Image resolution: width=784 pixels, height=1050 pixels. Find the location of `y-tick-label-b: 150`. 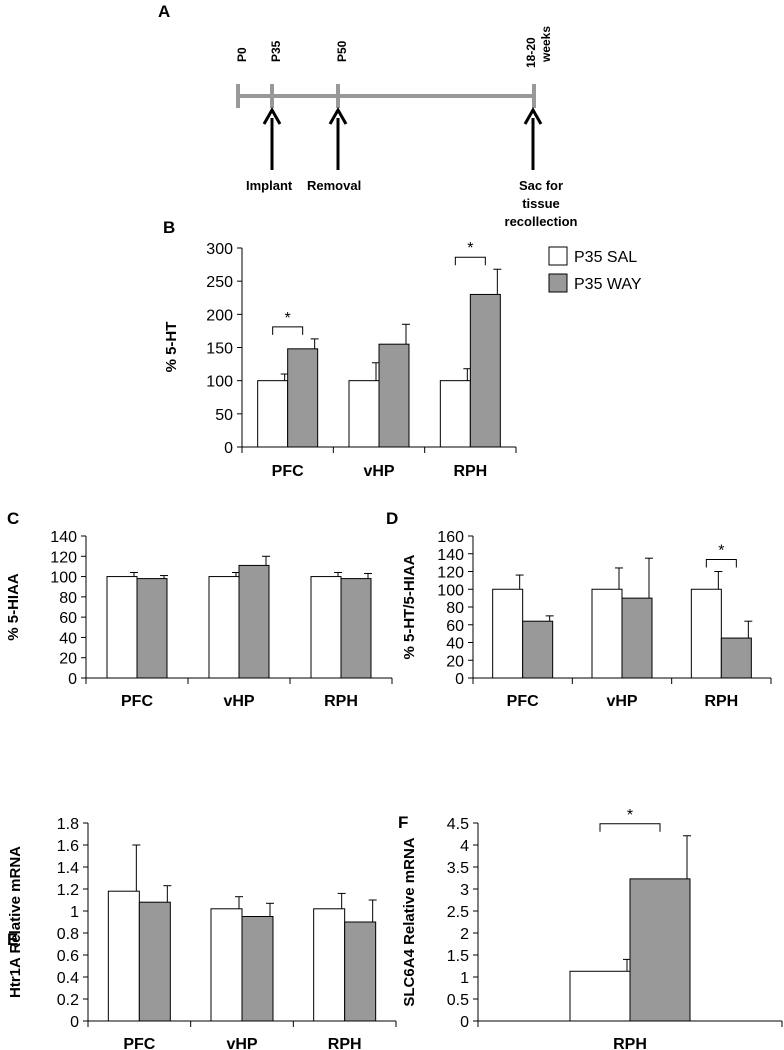

y-tick-label-b: 150 is located at coordinates (219, 349).